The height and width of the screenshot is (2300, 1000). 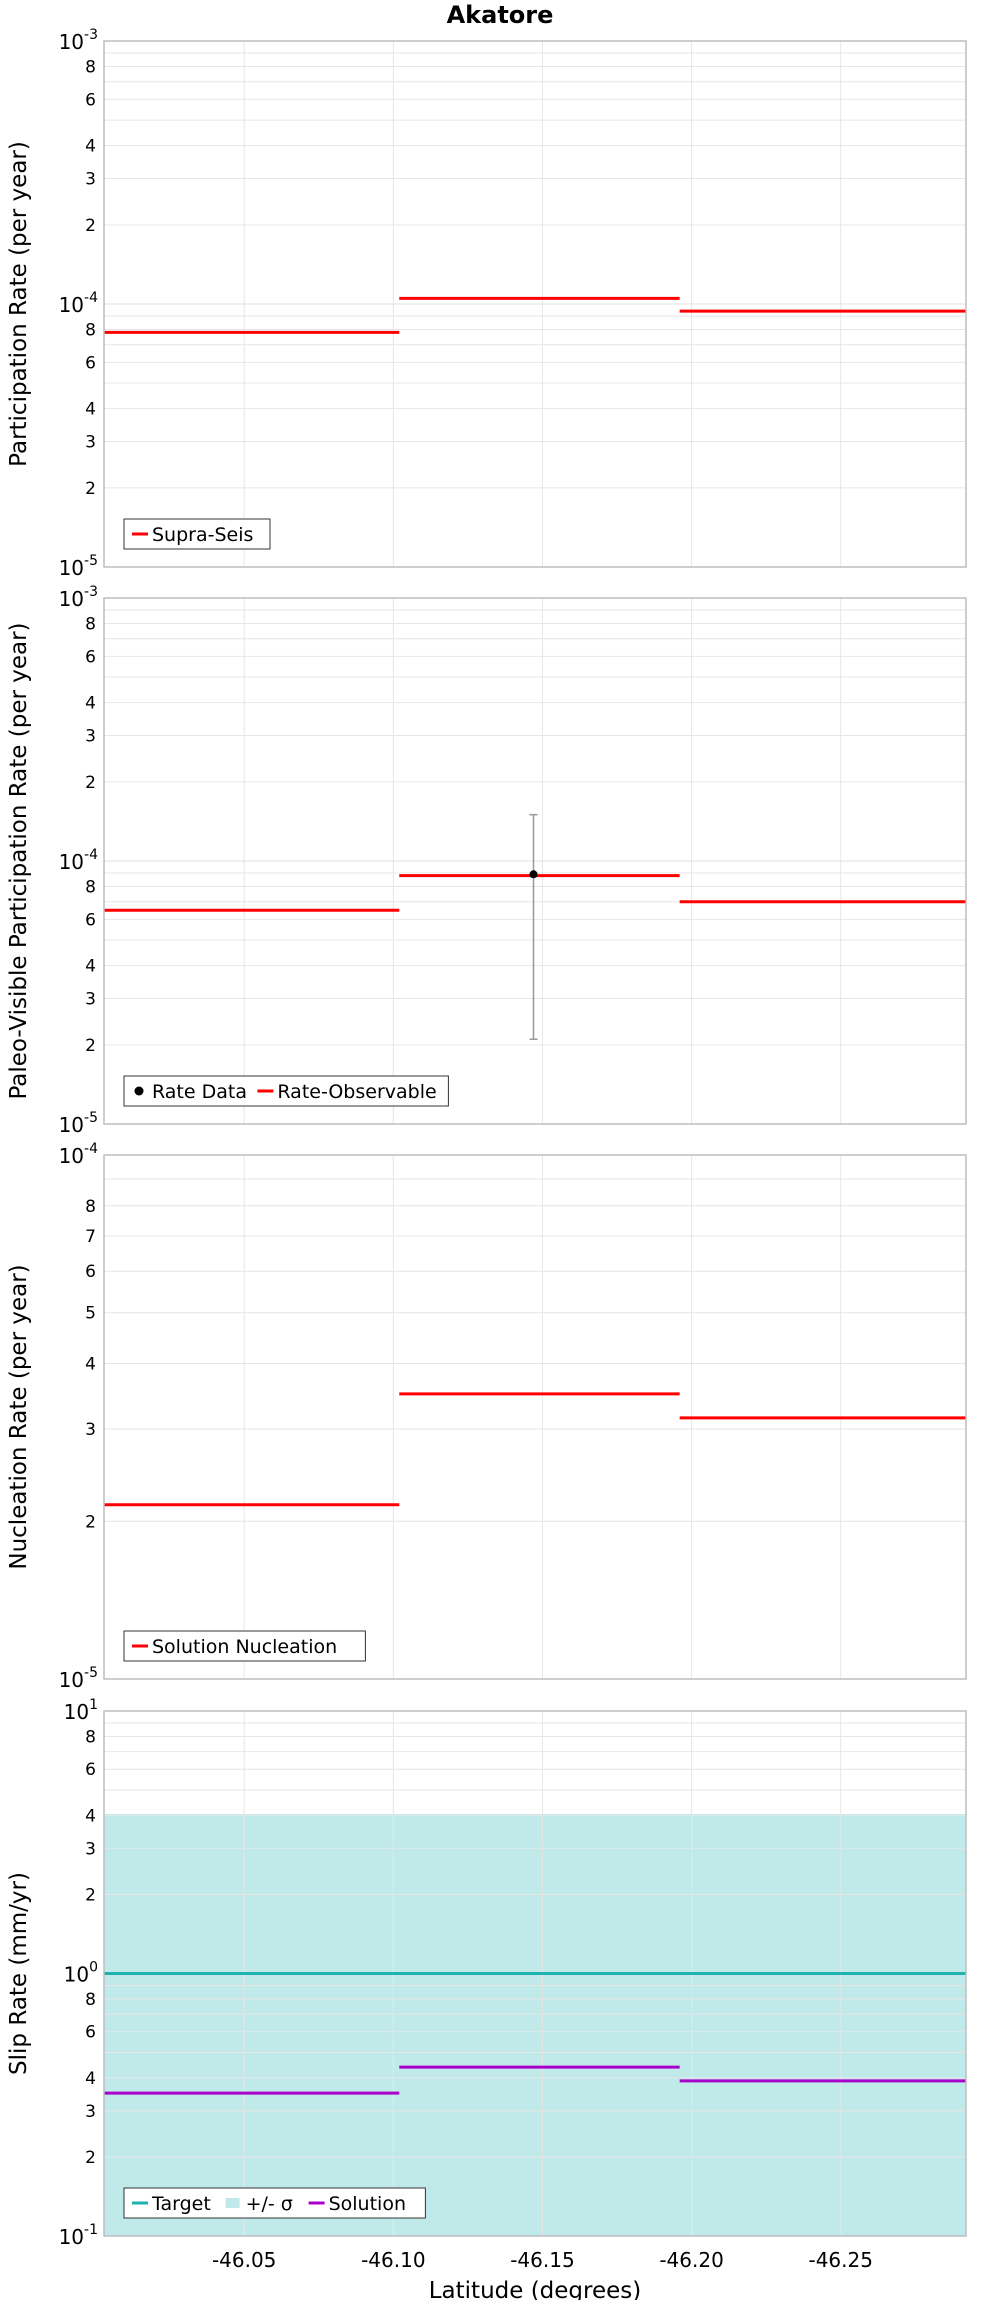 I want to click on legend-label: Solution Nucleation, so click(x=244, y=1647).